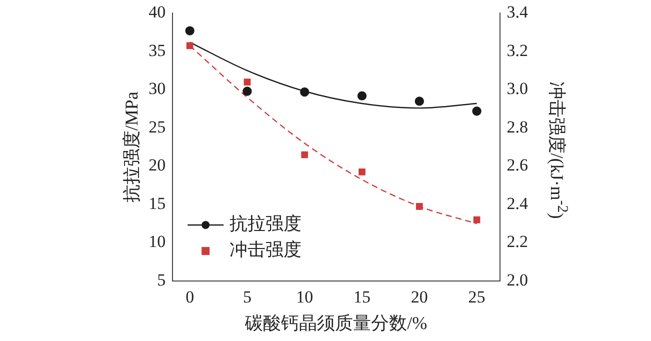 This screenshot has width=651, height=341. What do you see at coordinates (157, 165) in the screenshot?
I see `y-tick-label: 20` at bounding box center [157, 165].